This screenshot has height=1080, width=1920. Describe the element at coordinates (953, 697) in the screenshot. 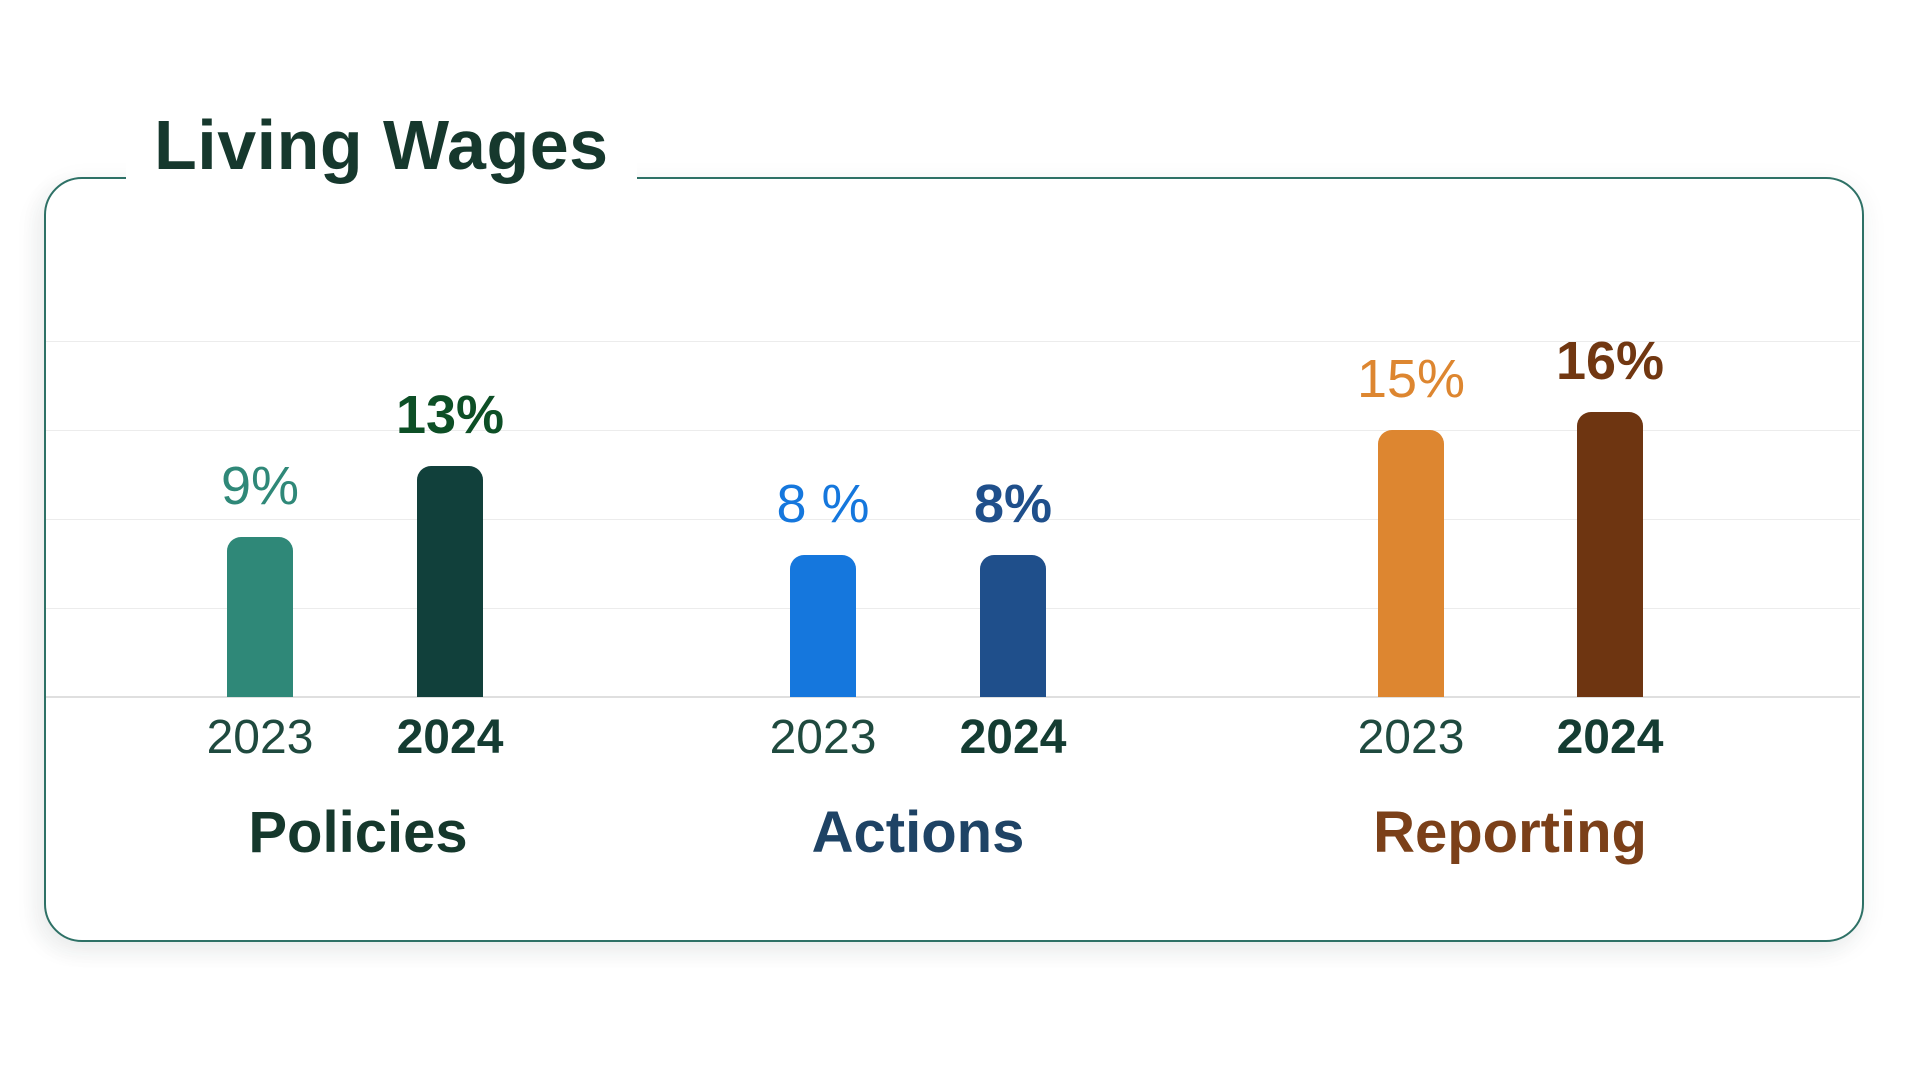

I see `x-axis-baseline` at that location.